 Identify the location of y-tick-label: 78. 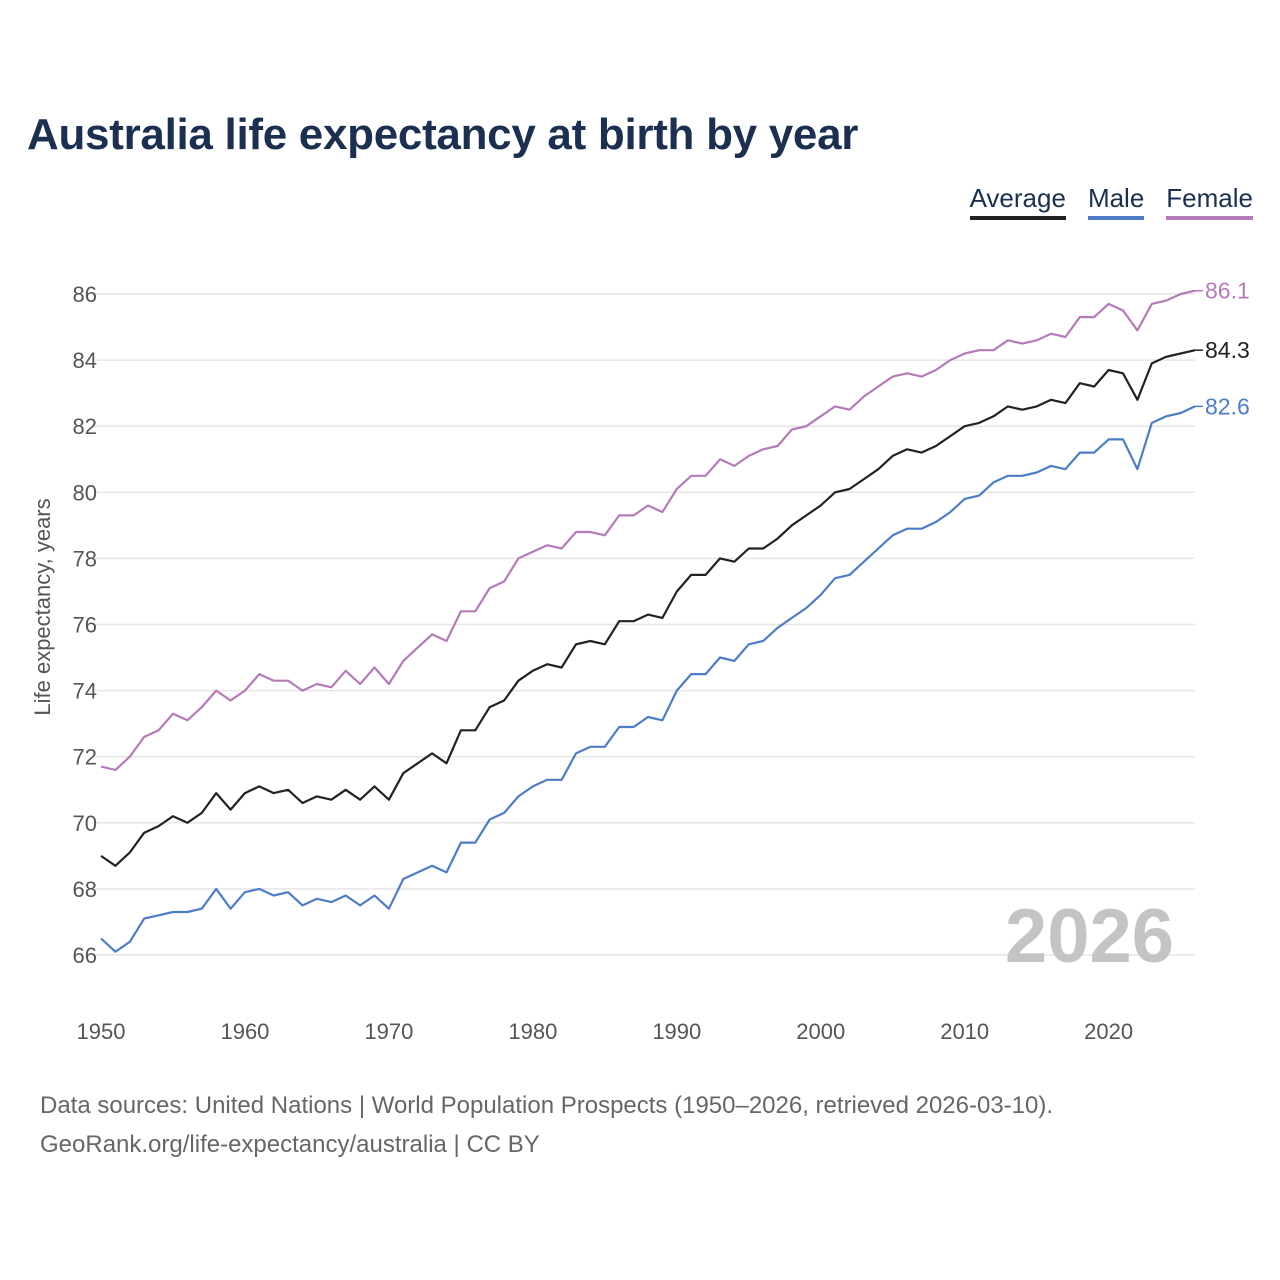
(85, 558).